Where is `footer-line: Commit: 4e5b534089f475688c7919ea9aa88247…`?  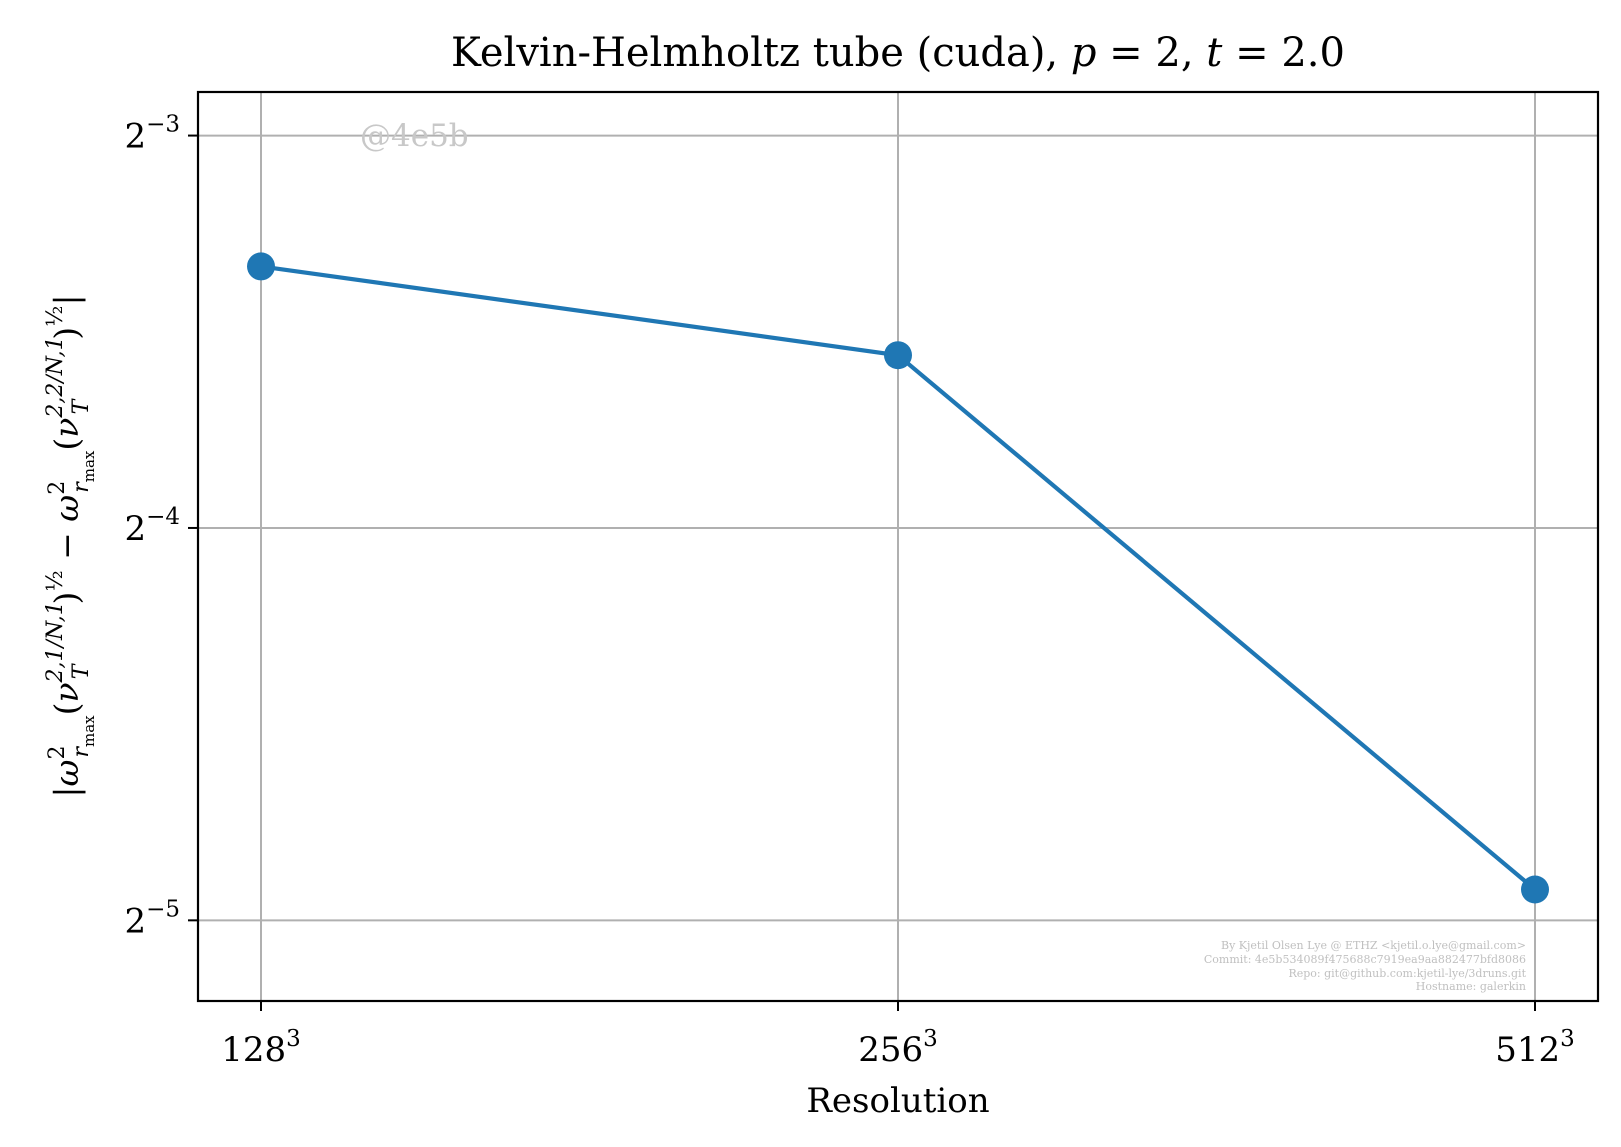 footer-line: Commit: 4e5b534089f475688c7919ea9aa88247… is located at coordinates (1365, 959).